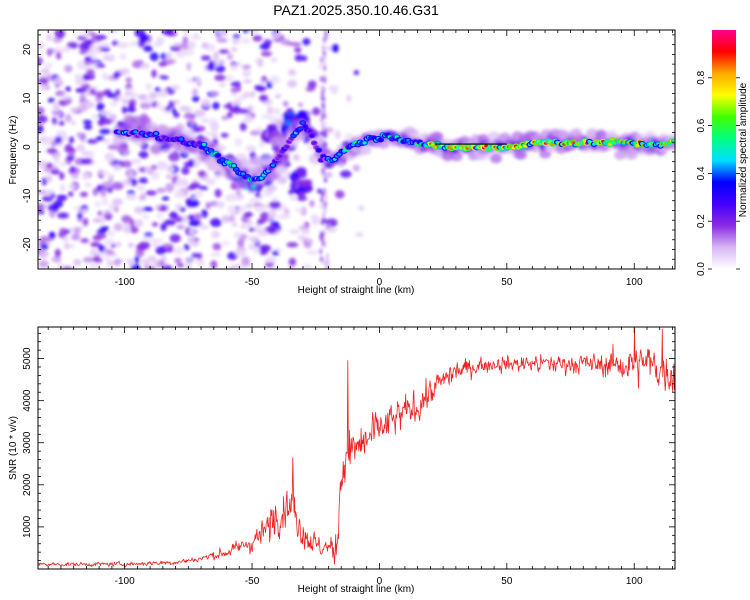 Image resolution: width=750 pixels, height=600 pixels. I want to click on spectrogram-ylabel: Frequency (Hz), so click(13, 150).